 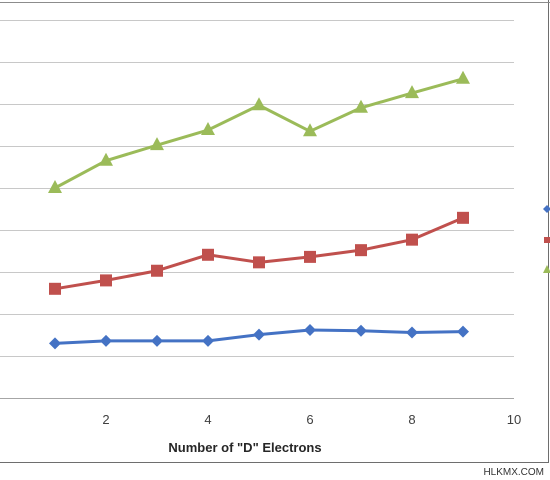 What do you see at coordinates (546, 209) in the screenshot?
I see `legend-marker-diamond` at bounding box center [546, 209].